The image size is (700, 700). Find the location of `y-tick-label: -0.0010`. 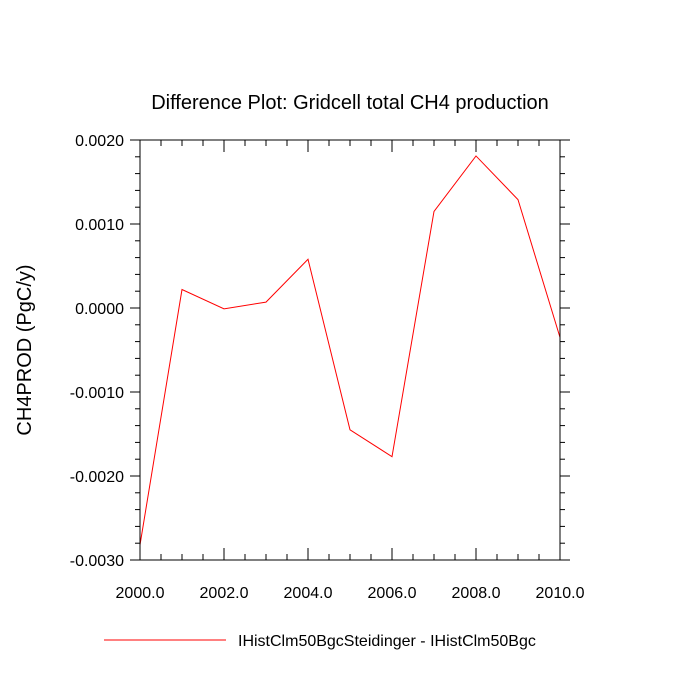

y-tick-label: -0.0010 is located at coordinates (97, 393).